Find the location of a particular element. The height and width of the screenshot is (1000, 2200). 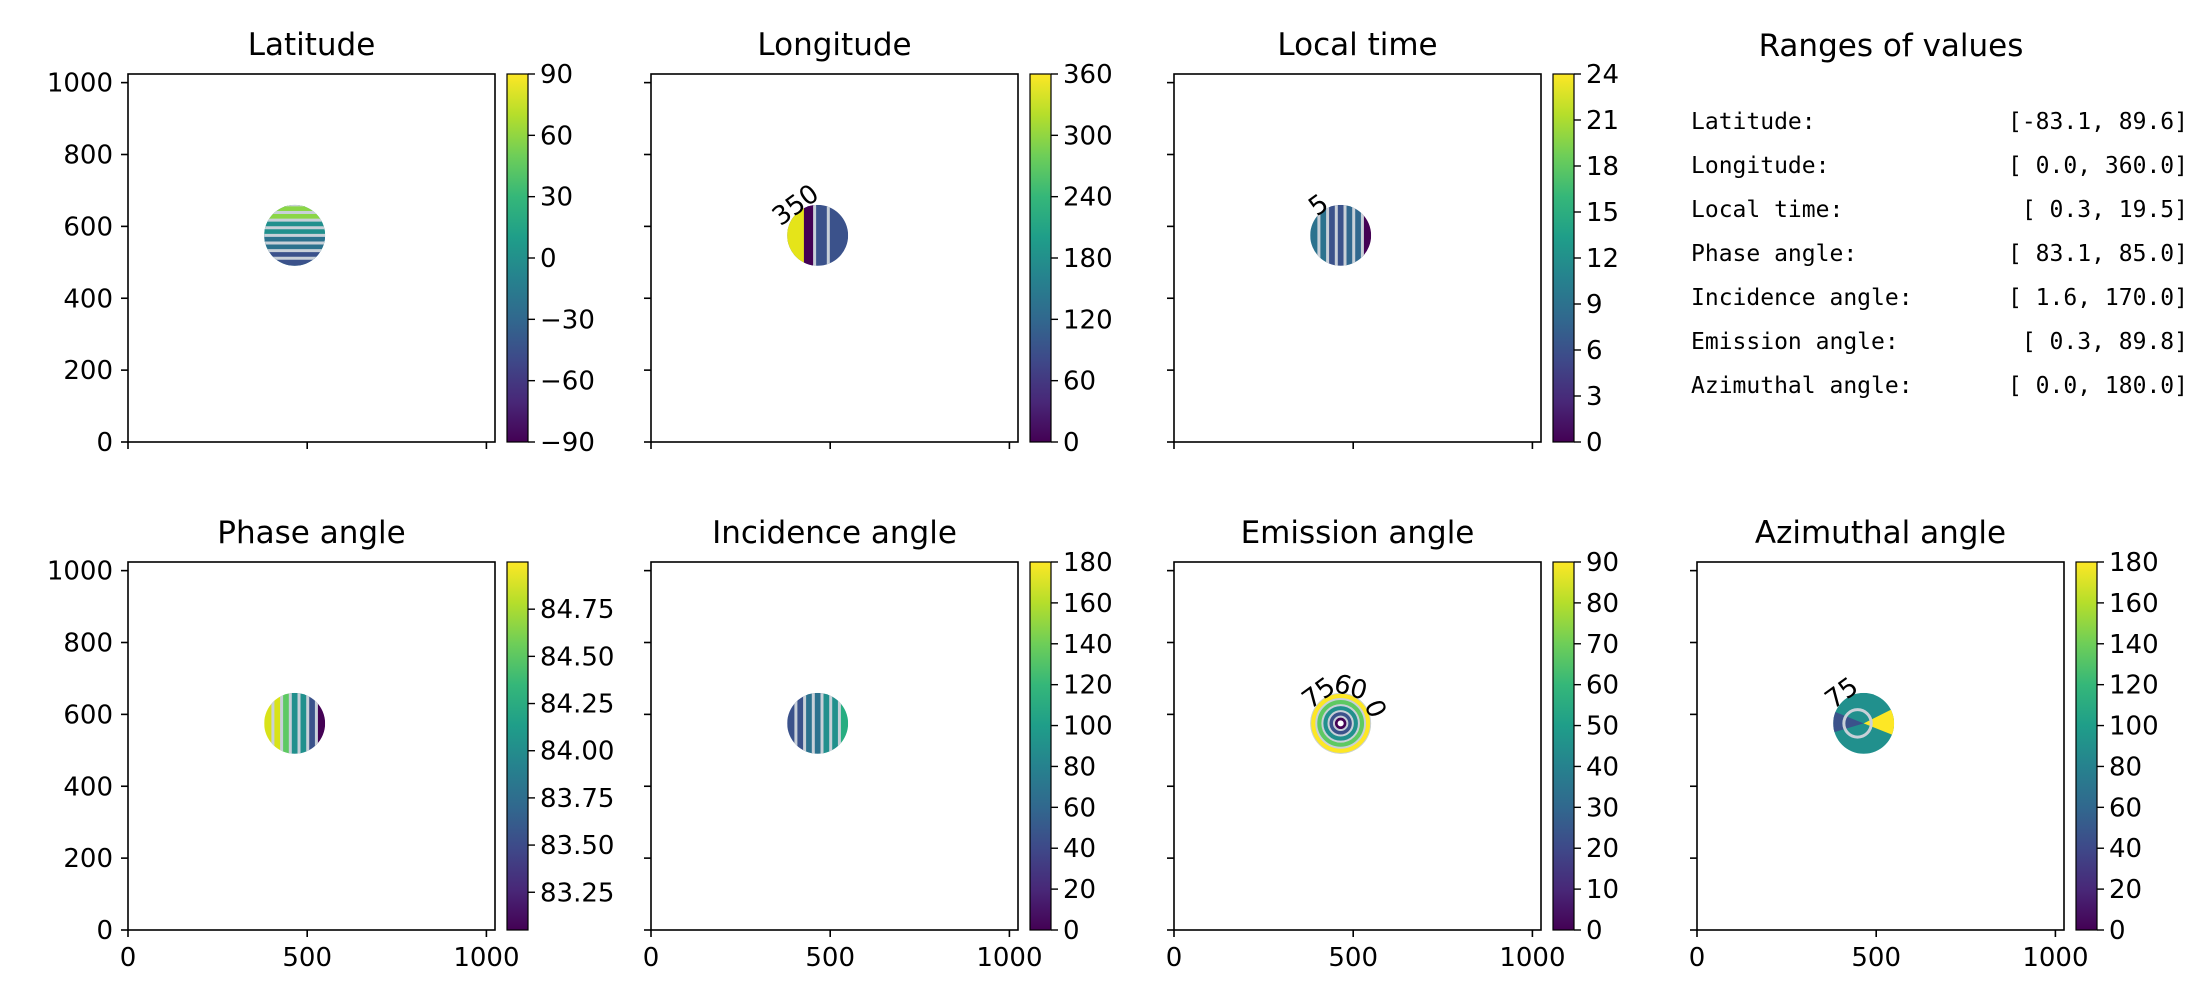

range-row-label: Longitude: is located at coordinates (1760, 166).